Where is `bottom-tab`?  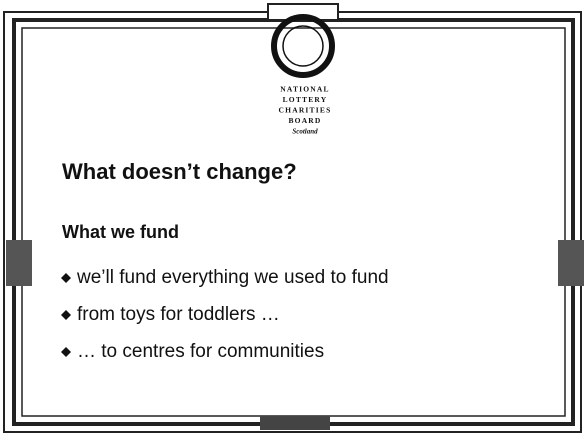 bottom-tab is located at coordinates (295, 423).